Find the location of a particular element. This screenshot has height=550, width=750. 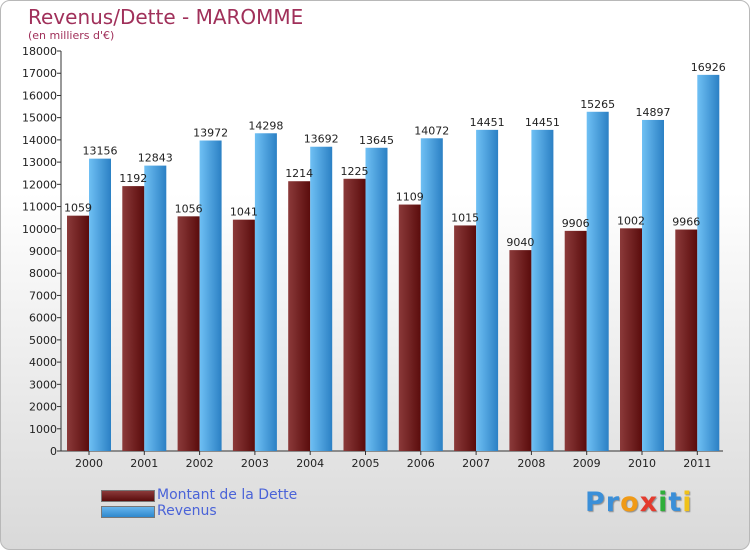

x-tick-label: 2008 is located at coordinates (531, 463).